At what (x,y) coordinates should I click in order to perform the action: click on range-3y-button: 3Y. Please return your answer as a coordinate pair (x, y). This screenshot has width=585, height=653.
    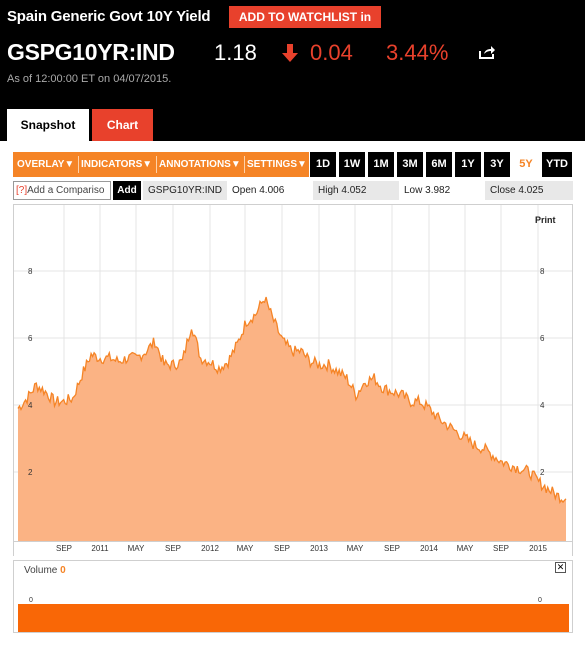
    Looking at the image, I should click on (497, 164).